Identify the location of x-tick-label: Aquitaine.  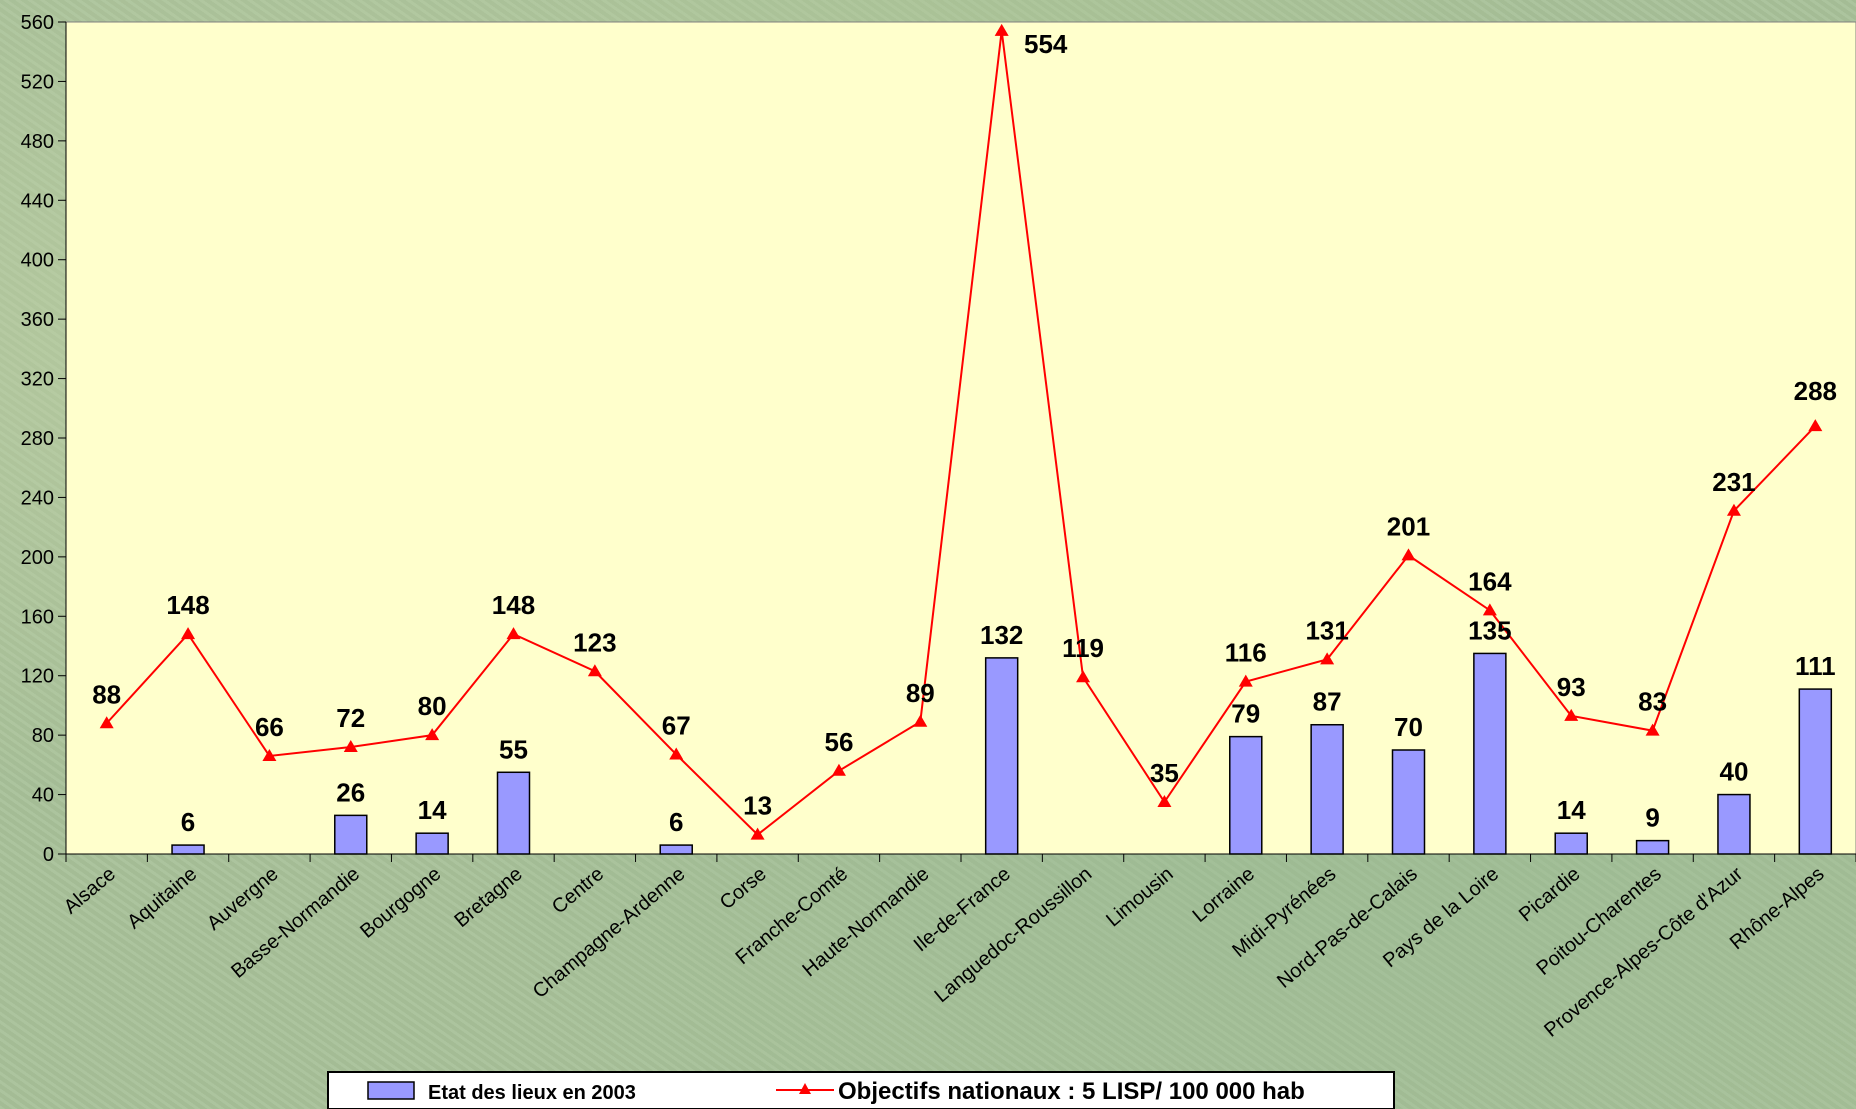
(162, 898).